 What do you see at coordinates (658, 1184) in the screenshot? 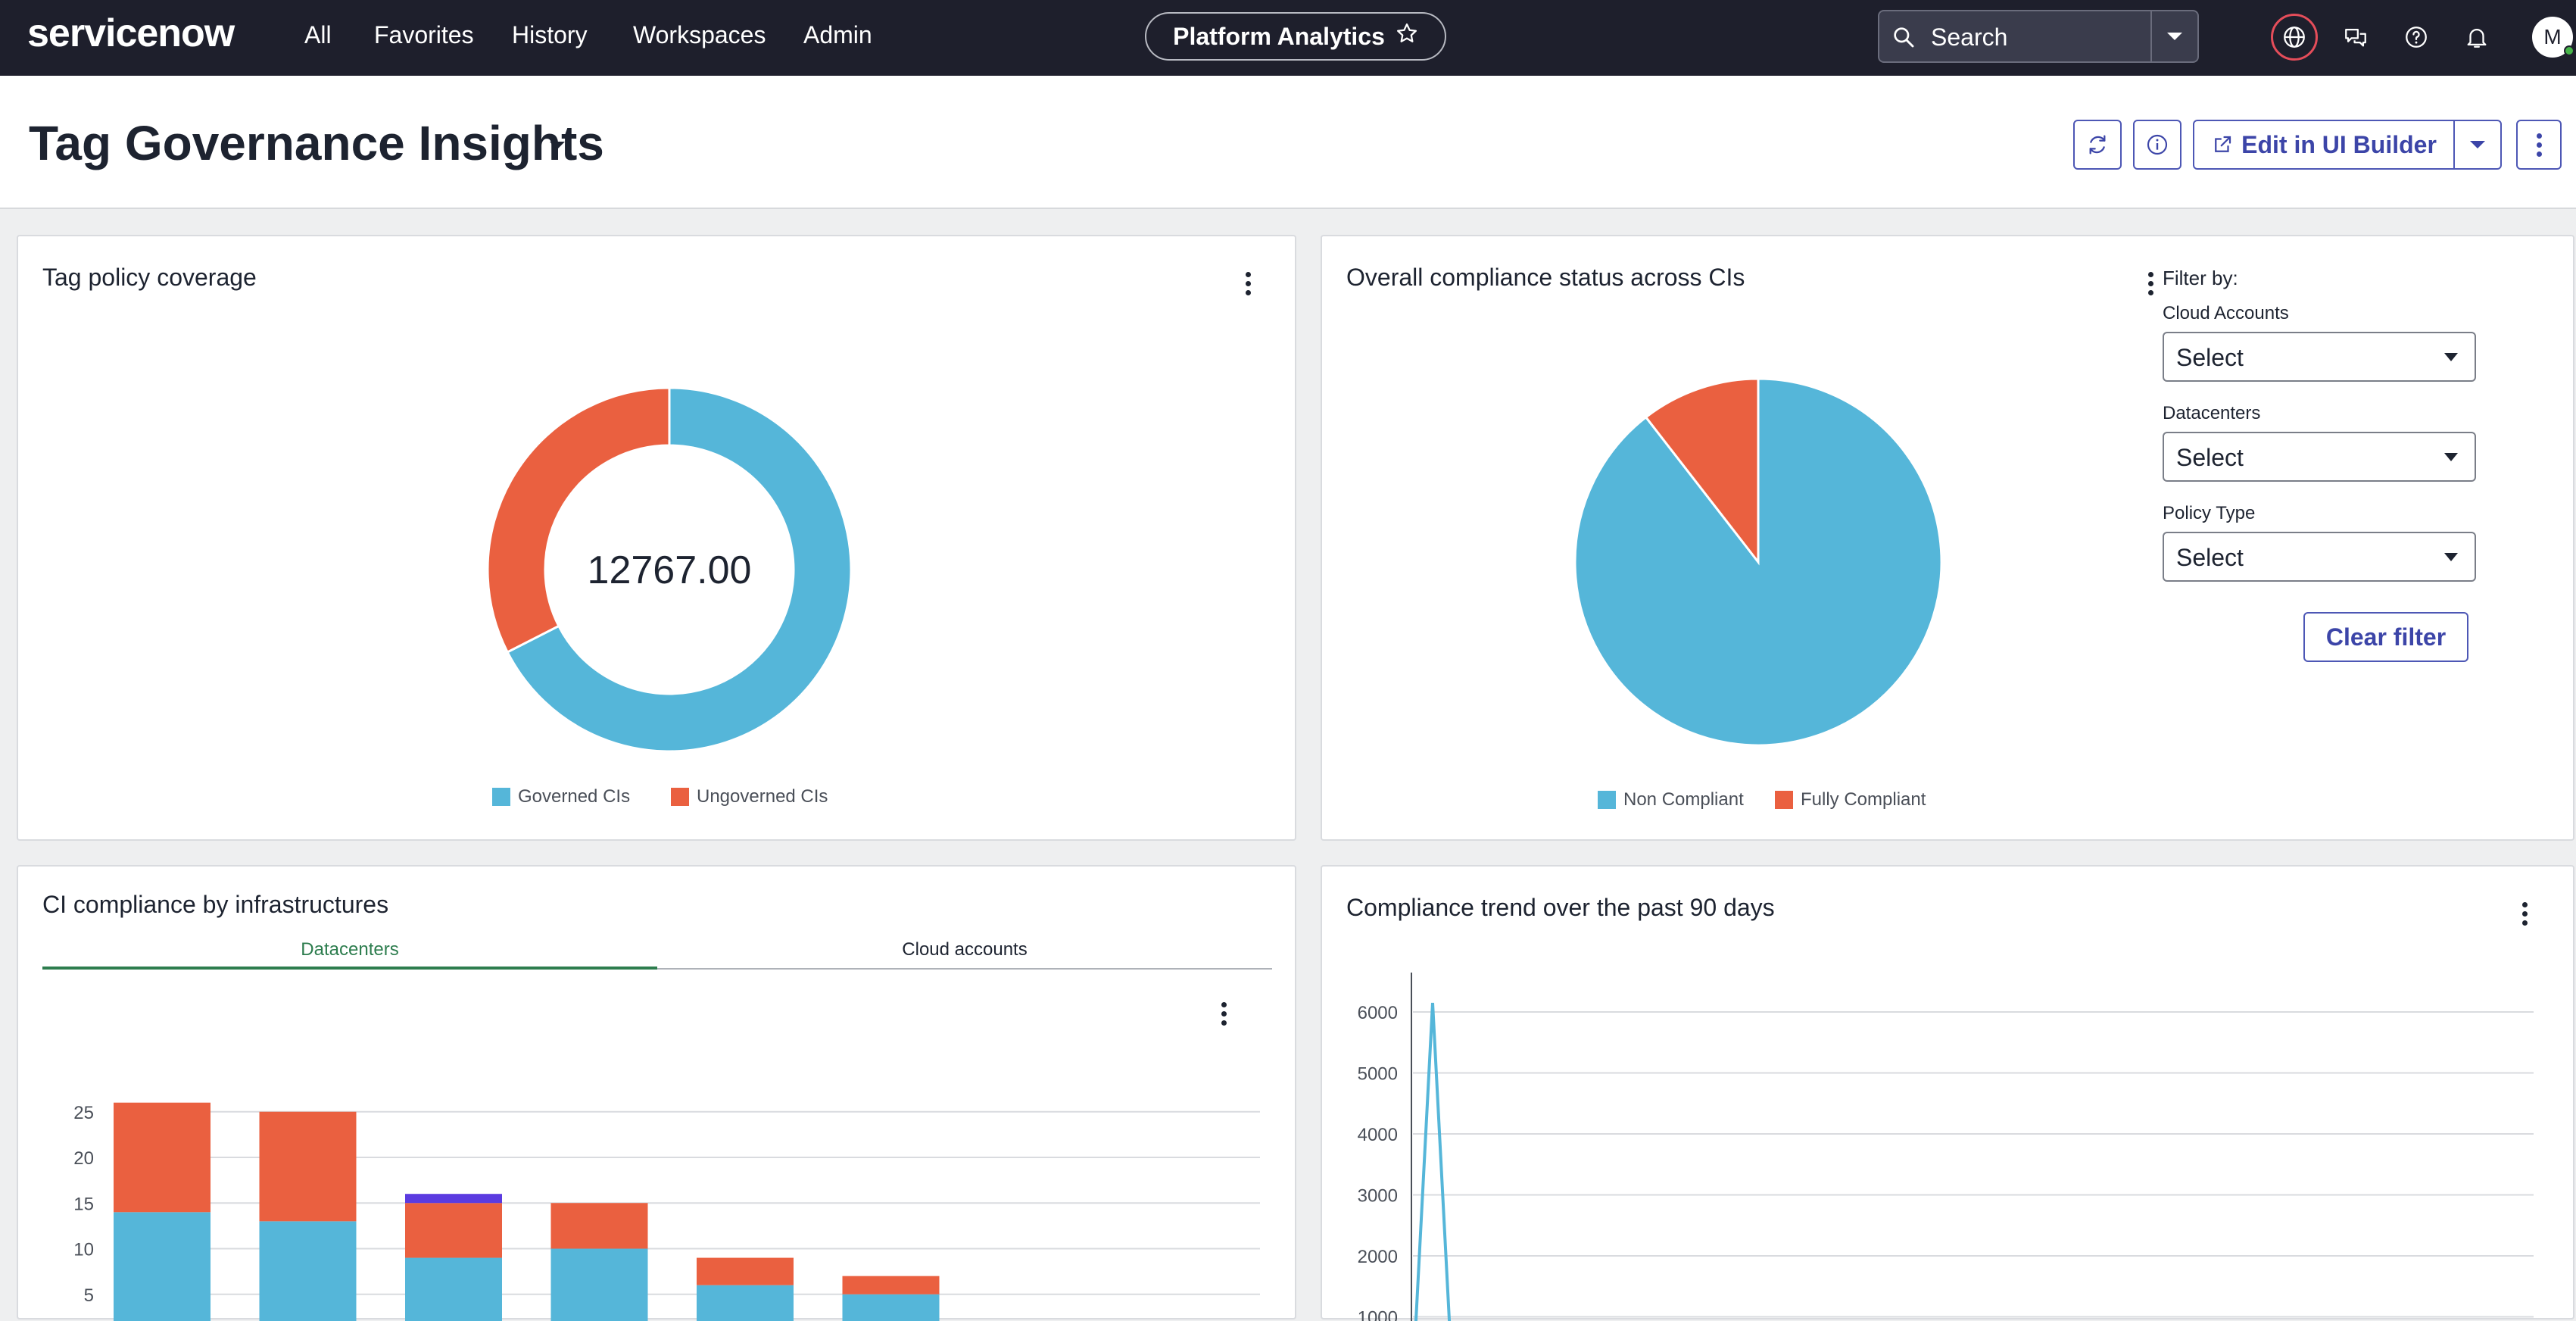
I see `infrastructure-bar-chart: 5 10 15 20 25` at bounding box center [658, 1184].